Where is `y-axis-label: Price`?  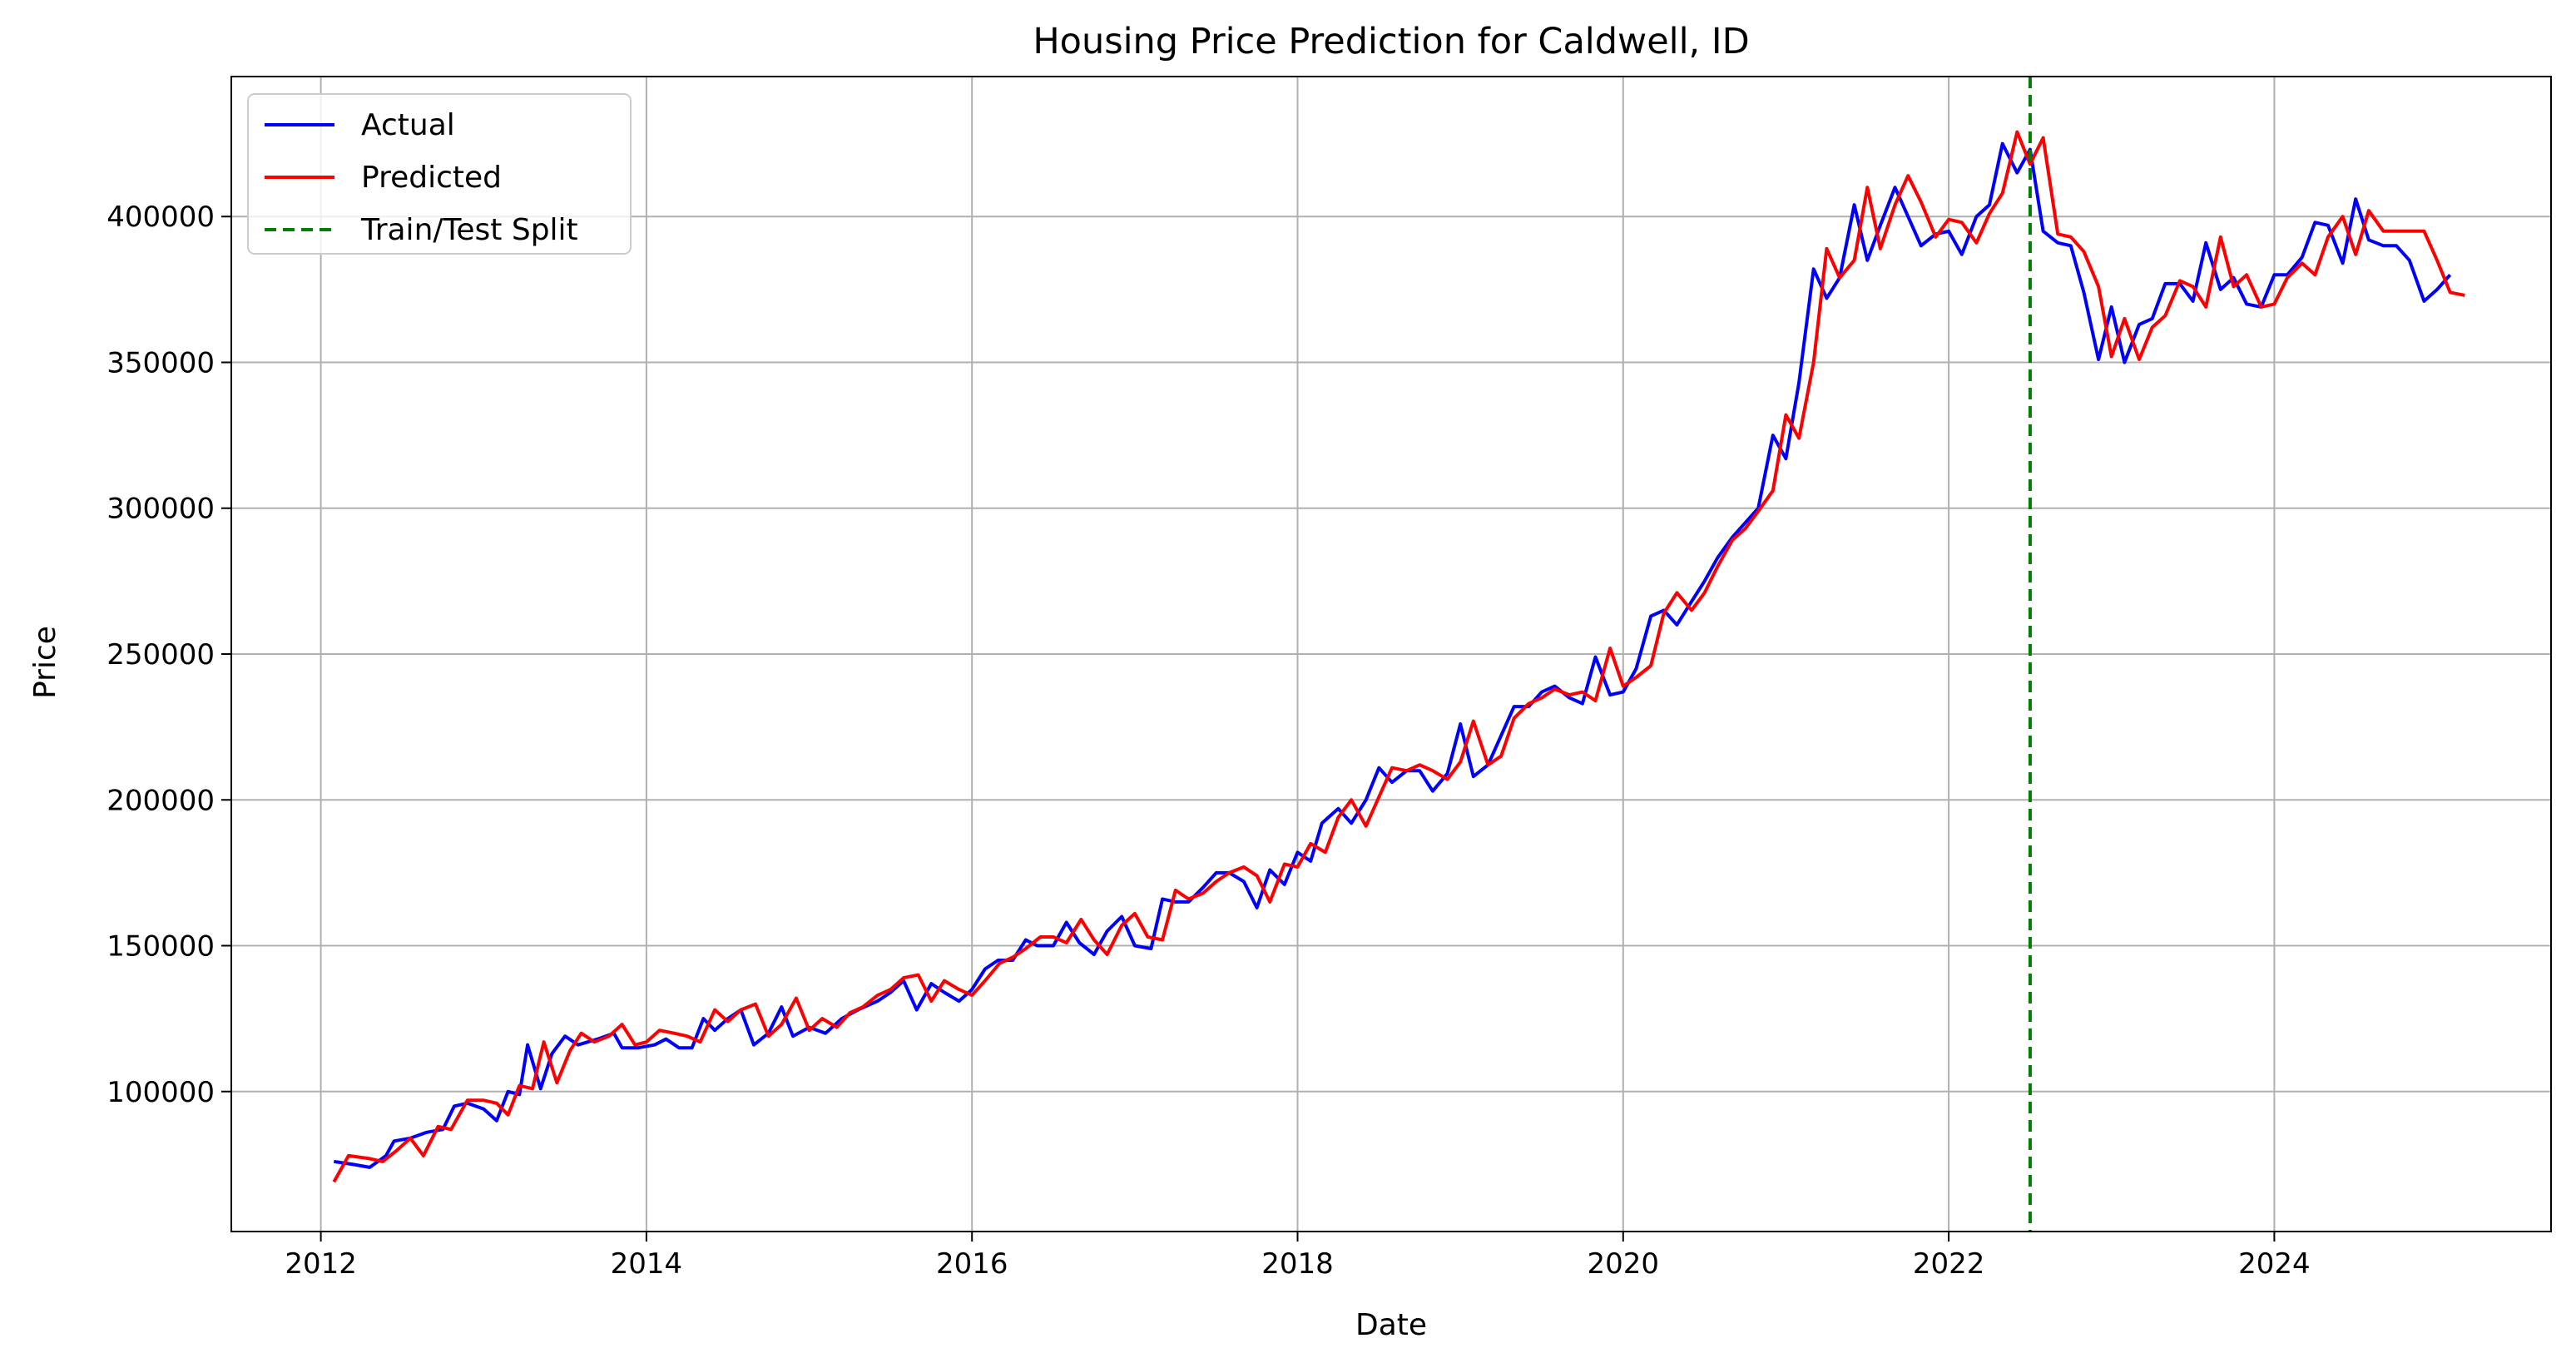 y-axis-label: Price is located at coordinates (45, 662).